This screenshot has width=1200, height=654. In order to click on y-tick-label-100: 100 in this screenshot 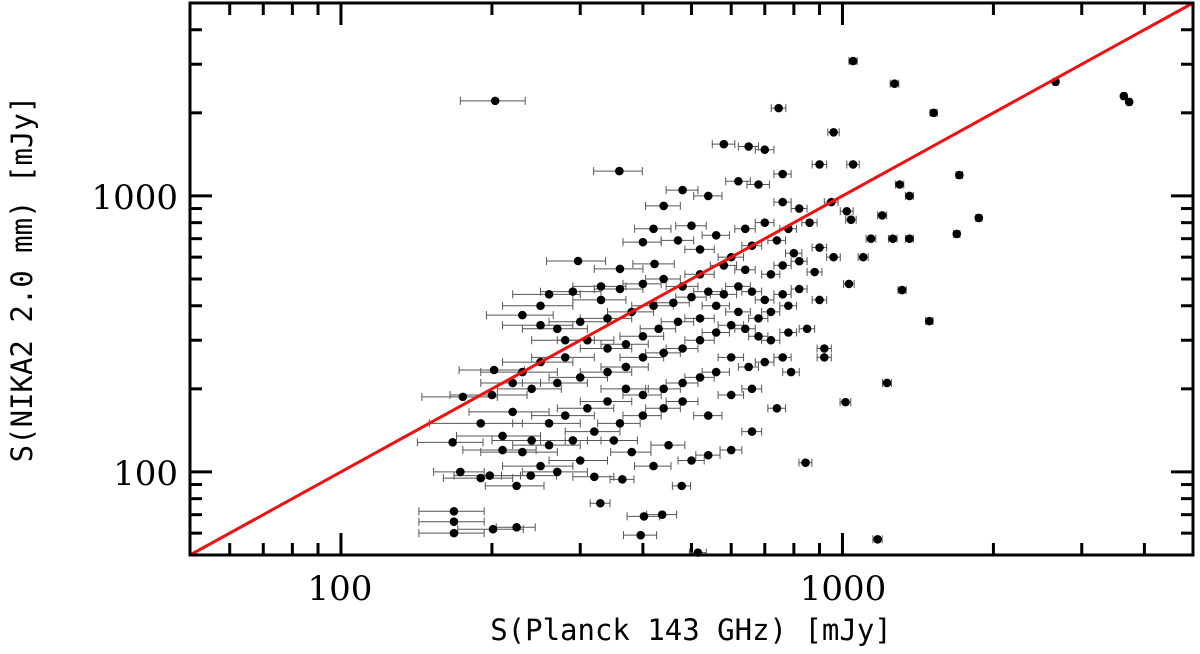, I will do `click(145, 474)`.